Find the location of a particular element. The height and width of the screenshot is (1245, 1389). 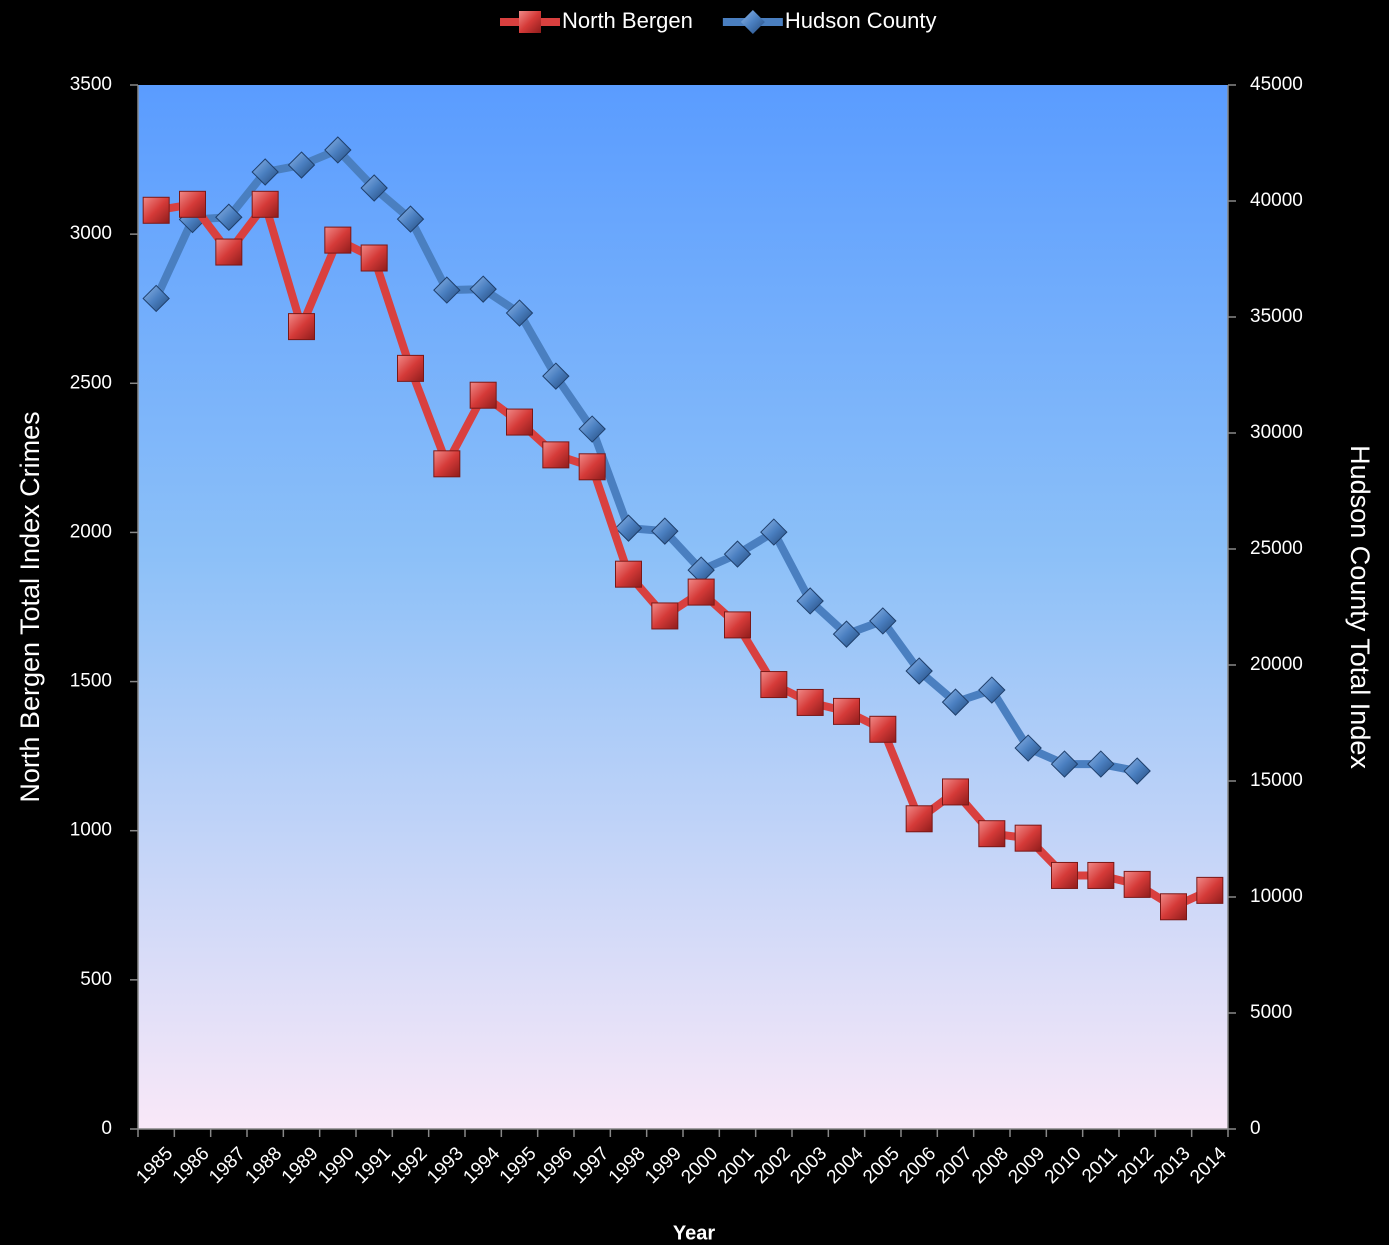

y-tick-label: 1500 is located at coordinates (91, 681).